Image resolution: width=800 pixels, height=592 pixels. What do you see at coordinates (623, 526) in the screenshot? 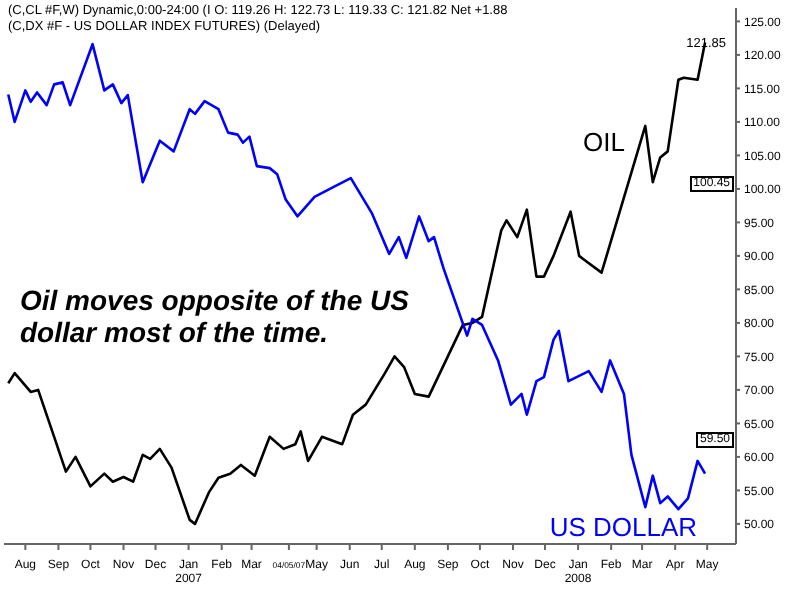
I see `series-label: US DOLLAR` at bounding box center [623, 526].